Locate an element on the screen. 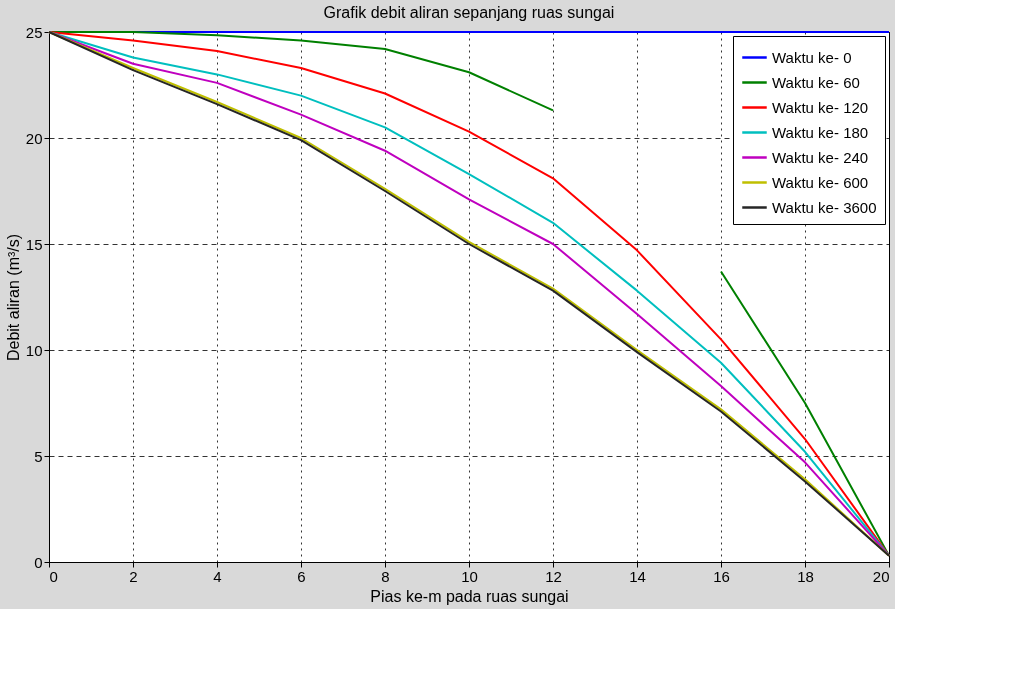  x-tick-label: 14 is located at coordinates (637, 576).